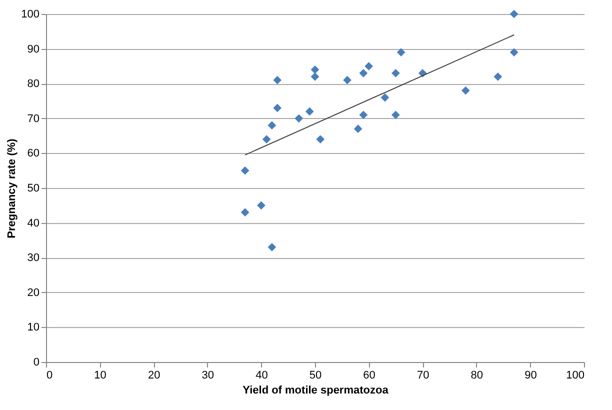 This screenshot has height=410, width=612. I want to click on y-tick-label: 60, so click(33, 154).